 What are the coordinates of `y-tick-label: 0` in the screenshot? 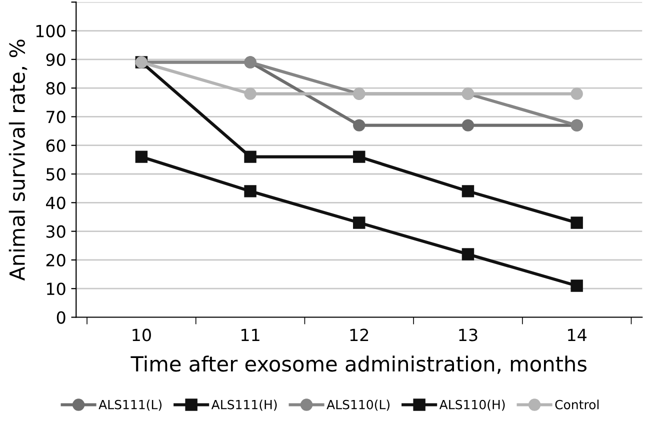 It's located at (61, 317).